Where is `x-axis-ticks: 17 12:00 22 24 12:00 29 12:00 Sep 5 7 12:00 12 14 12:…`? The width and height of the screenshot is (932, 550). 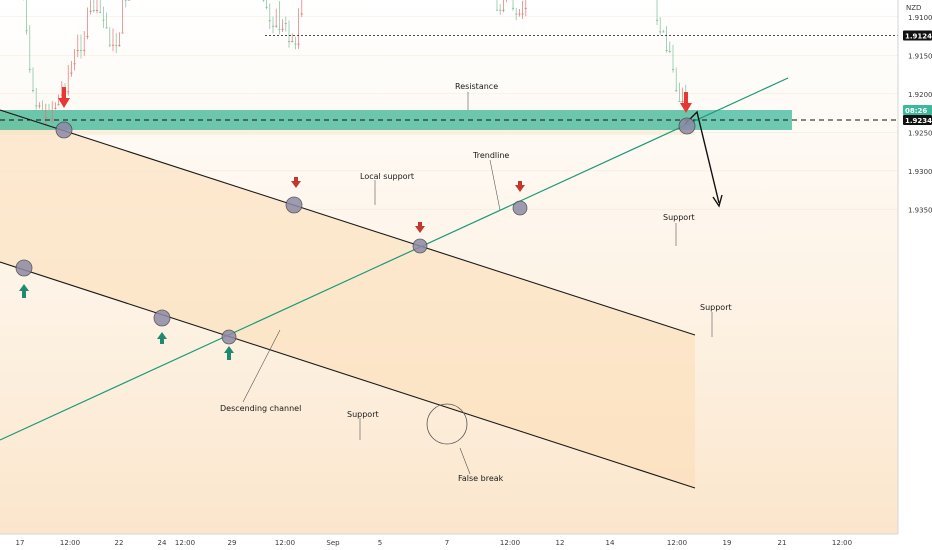 x-axis-ticks: 17 12:00 22 24 12:00 29 12:00 Sep 5 7 12:00 12 14 12:… is located at coordinates (434, 543).